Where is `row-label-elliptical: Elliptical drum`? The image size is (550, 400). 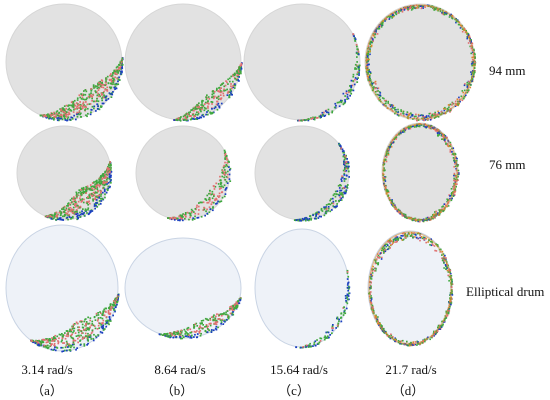
row-label-elliptical: Elliptical drum is located at coordinates (505, 291).